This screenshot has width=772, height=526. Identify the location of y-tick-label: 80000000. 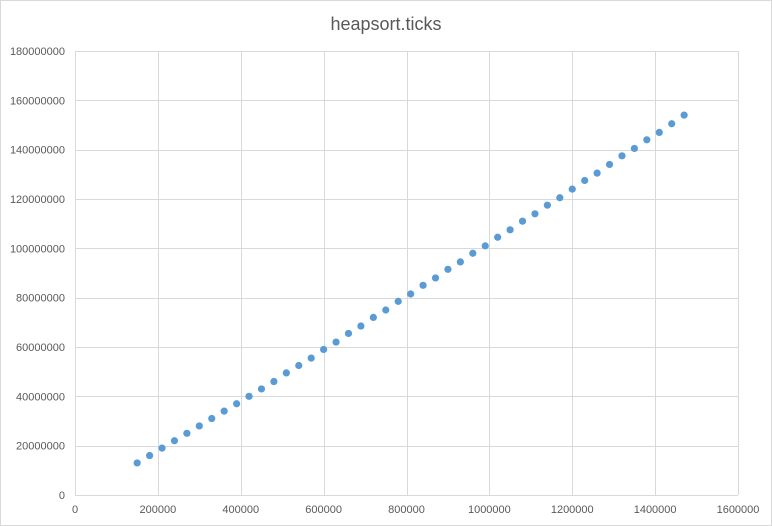
(40, 299).